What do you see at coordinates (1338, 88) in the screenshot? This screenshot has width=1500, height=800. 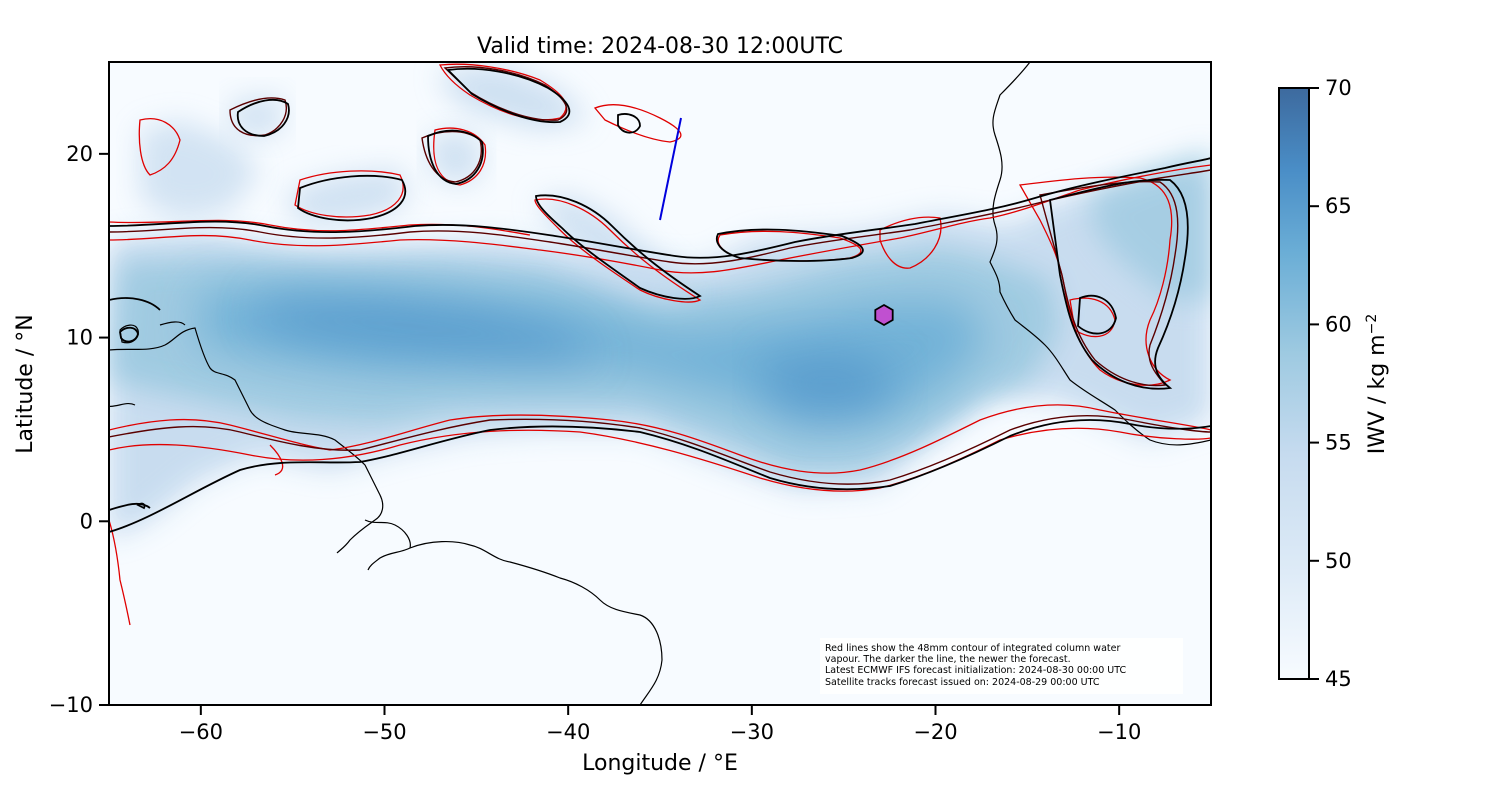 I see `colorbar-tick-label: 70` at bounding box center [1338, 88].